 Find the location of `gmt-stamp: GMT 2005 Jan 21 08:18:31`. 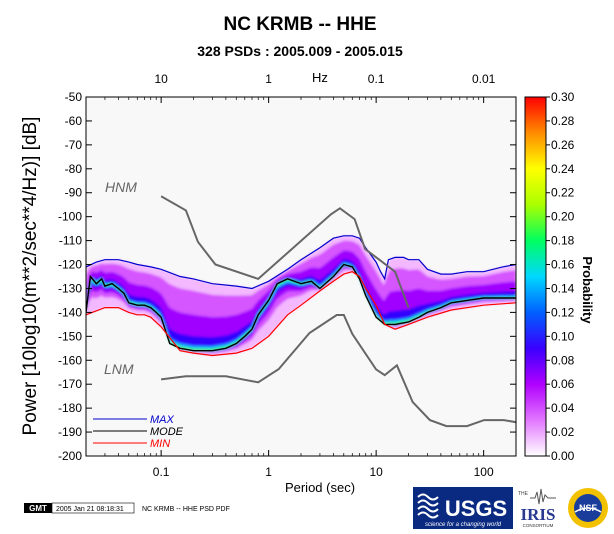

gmt-stamp: GMT 2005 Jan 21 08:18:31 is located at coordinates (79, 508).